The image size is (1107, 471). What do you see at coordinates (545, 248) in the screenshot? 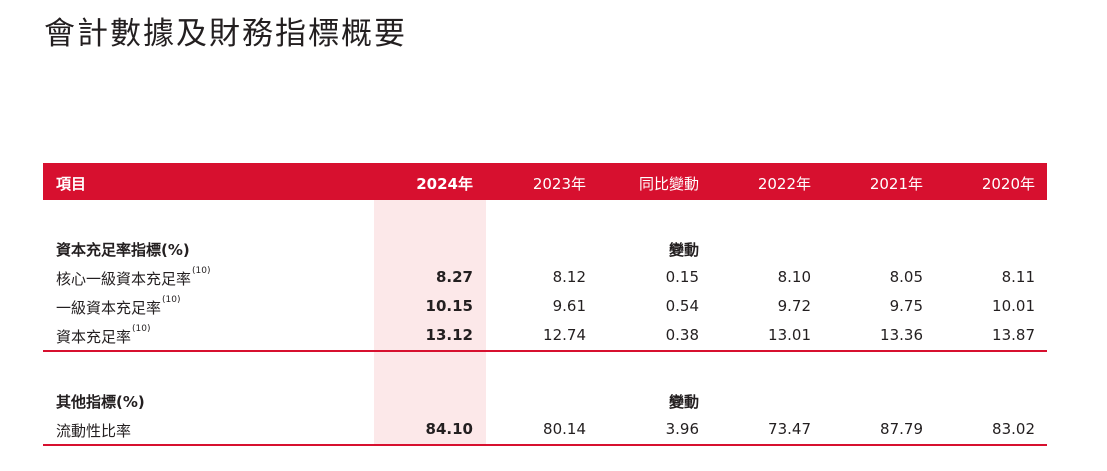
I see `section-title-row: 資本充足率指標(%) 變動` at bounding box center [545, 248].